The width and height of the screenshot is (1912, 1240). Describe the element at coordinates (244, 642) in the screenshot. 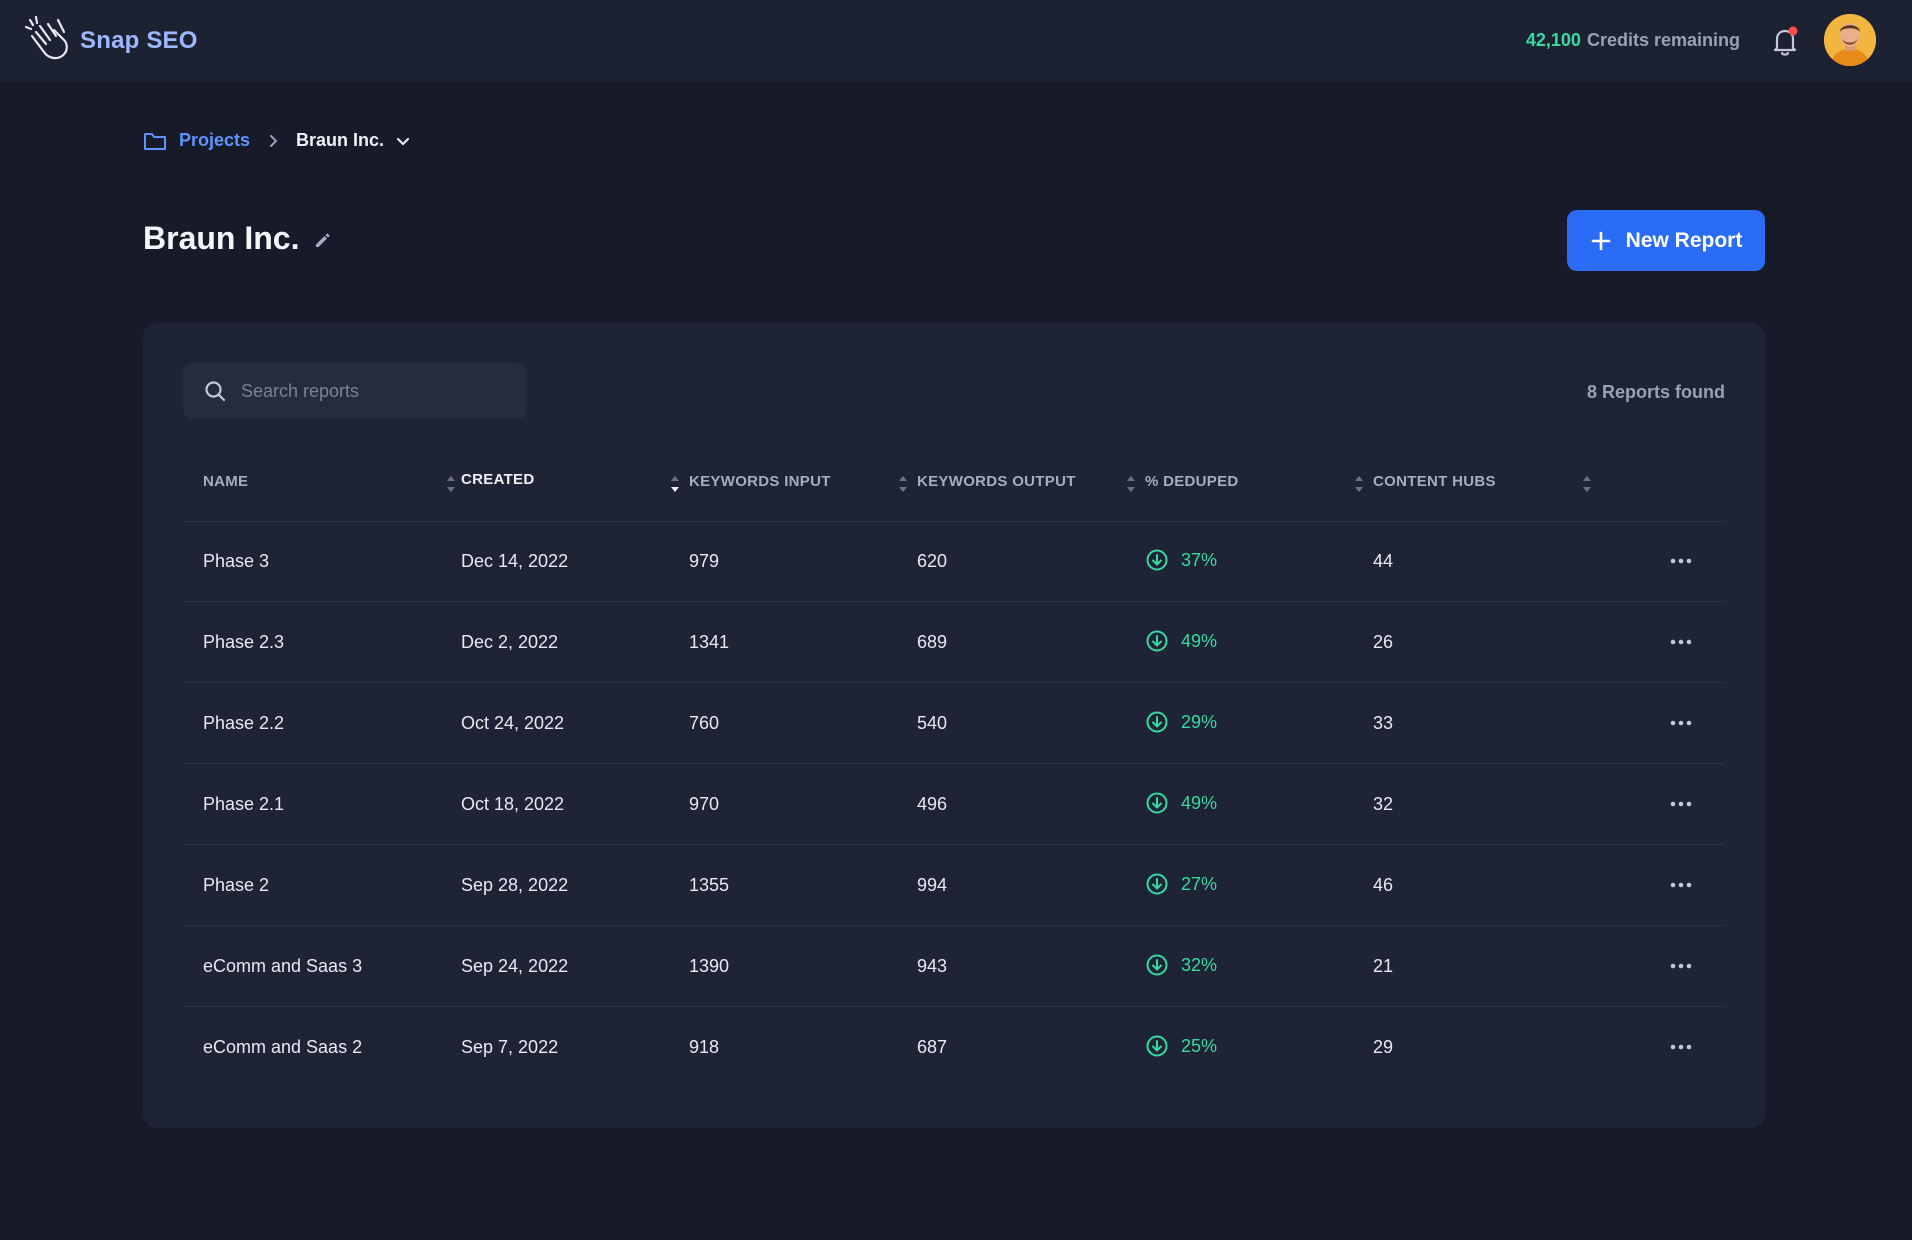

I see `report-name: Phase 2.3` at that location.